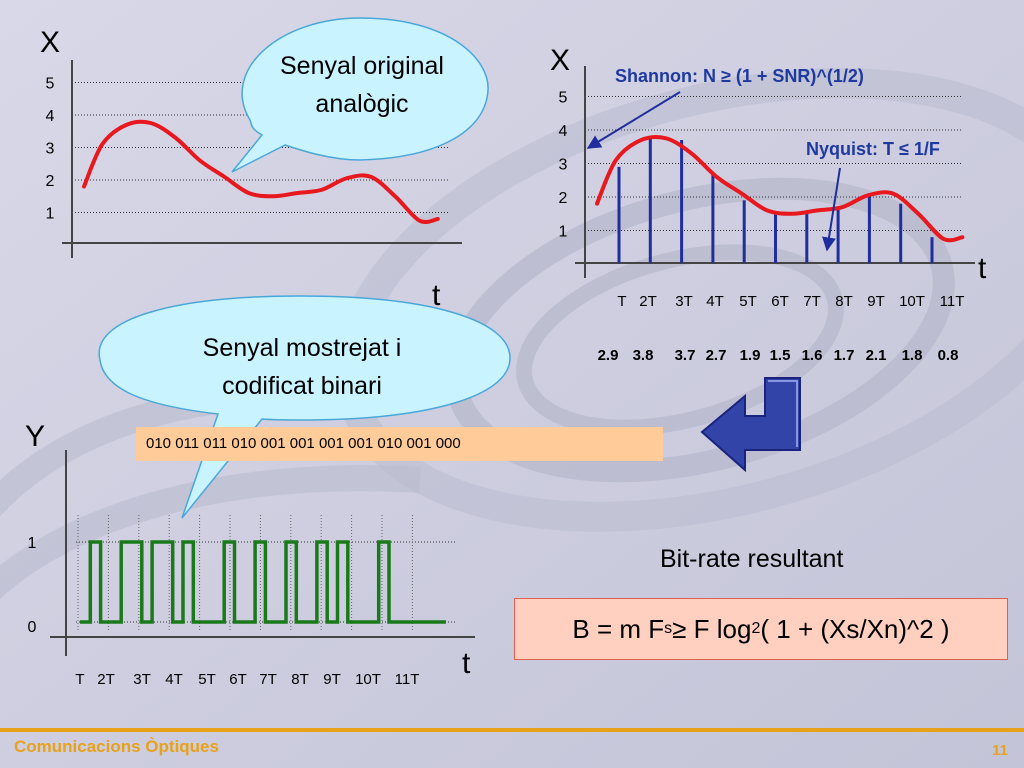 The height and width of the screenshot is (768, 1024). Describe the element at coordinates (685, 355) in the screenshot. I see `sample-value-label: 3.7` at that location.